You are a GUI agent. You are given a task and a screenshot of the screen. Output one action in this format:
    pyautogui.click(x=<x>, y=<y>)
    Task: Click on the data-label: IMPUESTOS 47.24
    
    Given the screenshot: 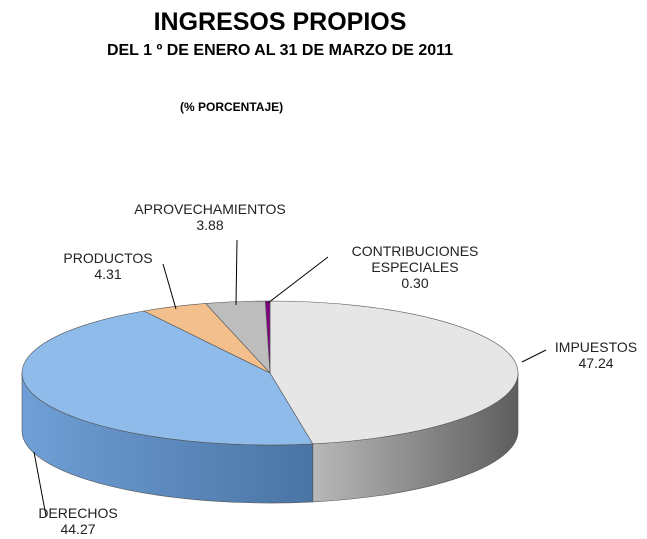 What is the action you would take?
    pyautogui.click(x=596, y=355)
    